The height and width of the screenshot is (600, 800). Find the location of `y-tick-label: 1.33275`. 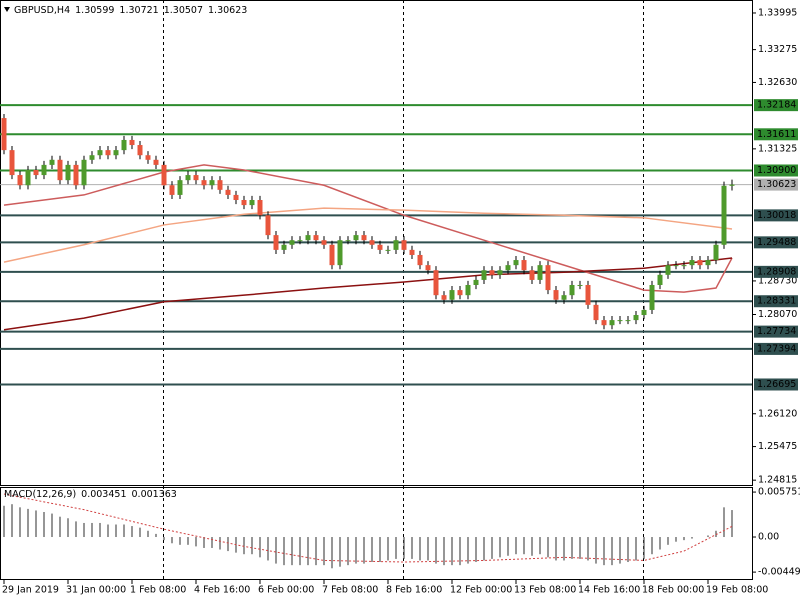

y-tick-label: 1.33275 is located at coordinates (777, 49).